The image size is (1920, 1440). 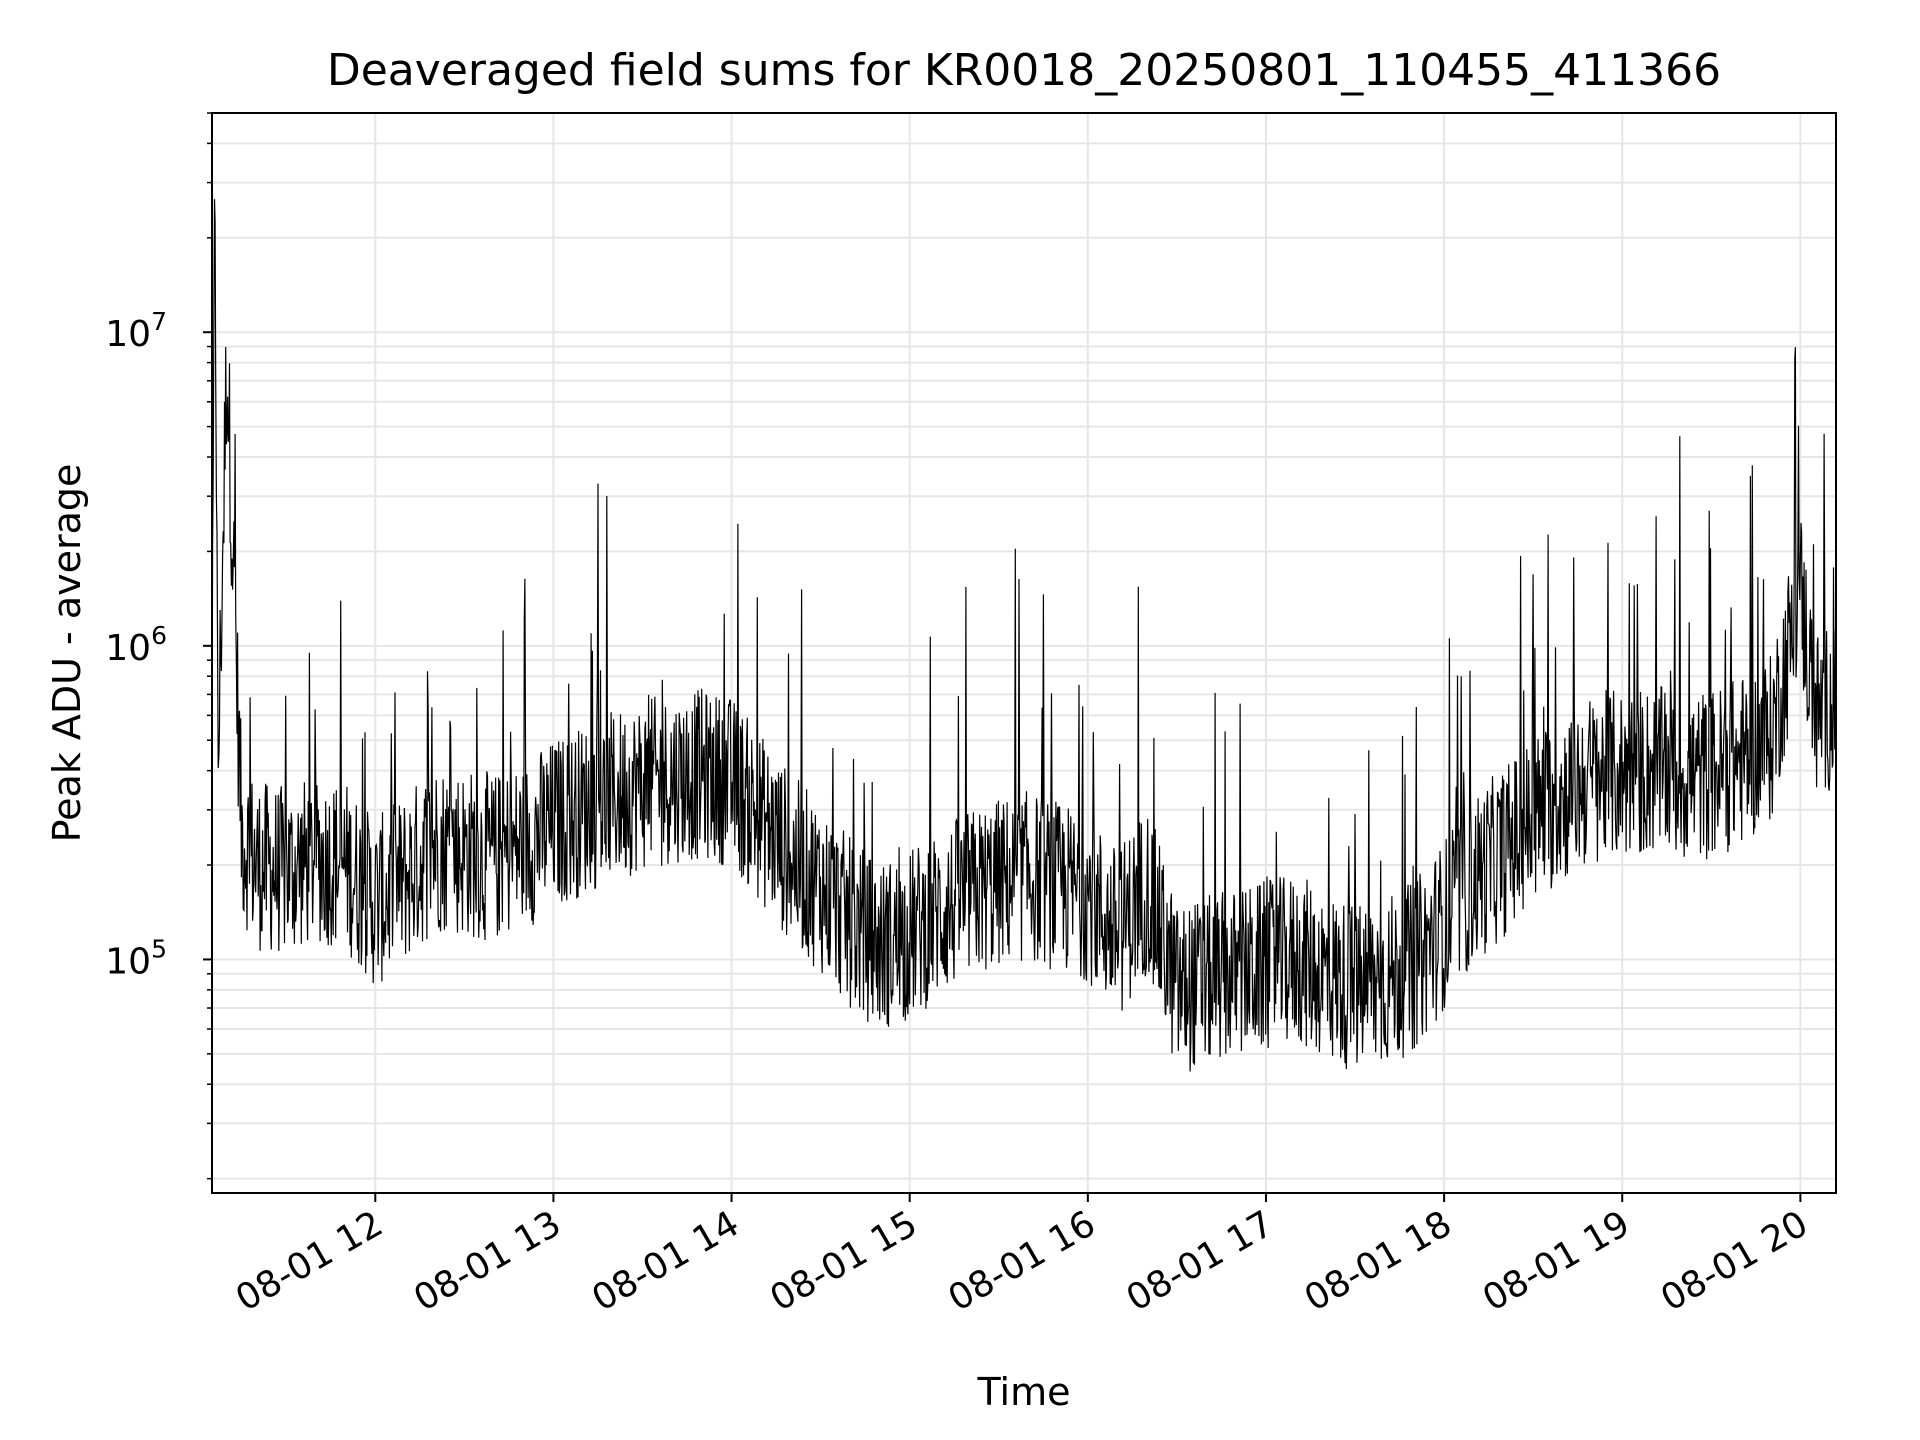 What do you see at coordinates (136, 958) in the screenshot?
I see `y-tick-label: 10⁵` at bounding box center [136, 958].